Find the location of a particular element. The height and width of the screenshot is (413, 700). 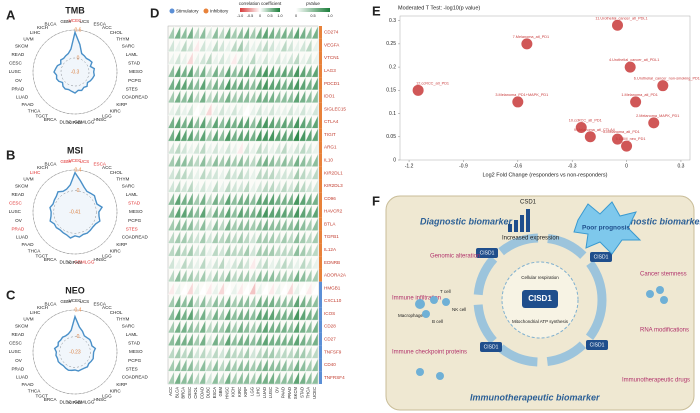

row-label: CXCL10 is located at coordinates (333, 300).